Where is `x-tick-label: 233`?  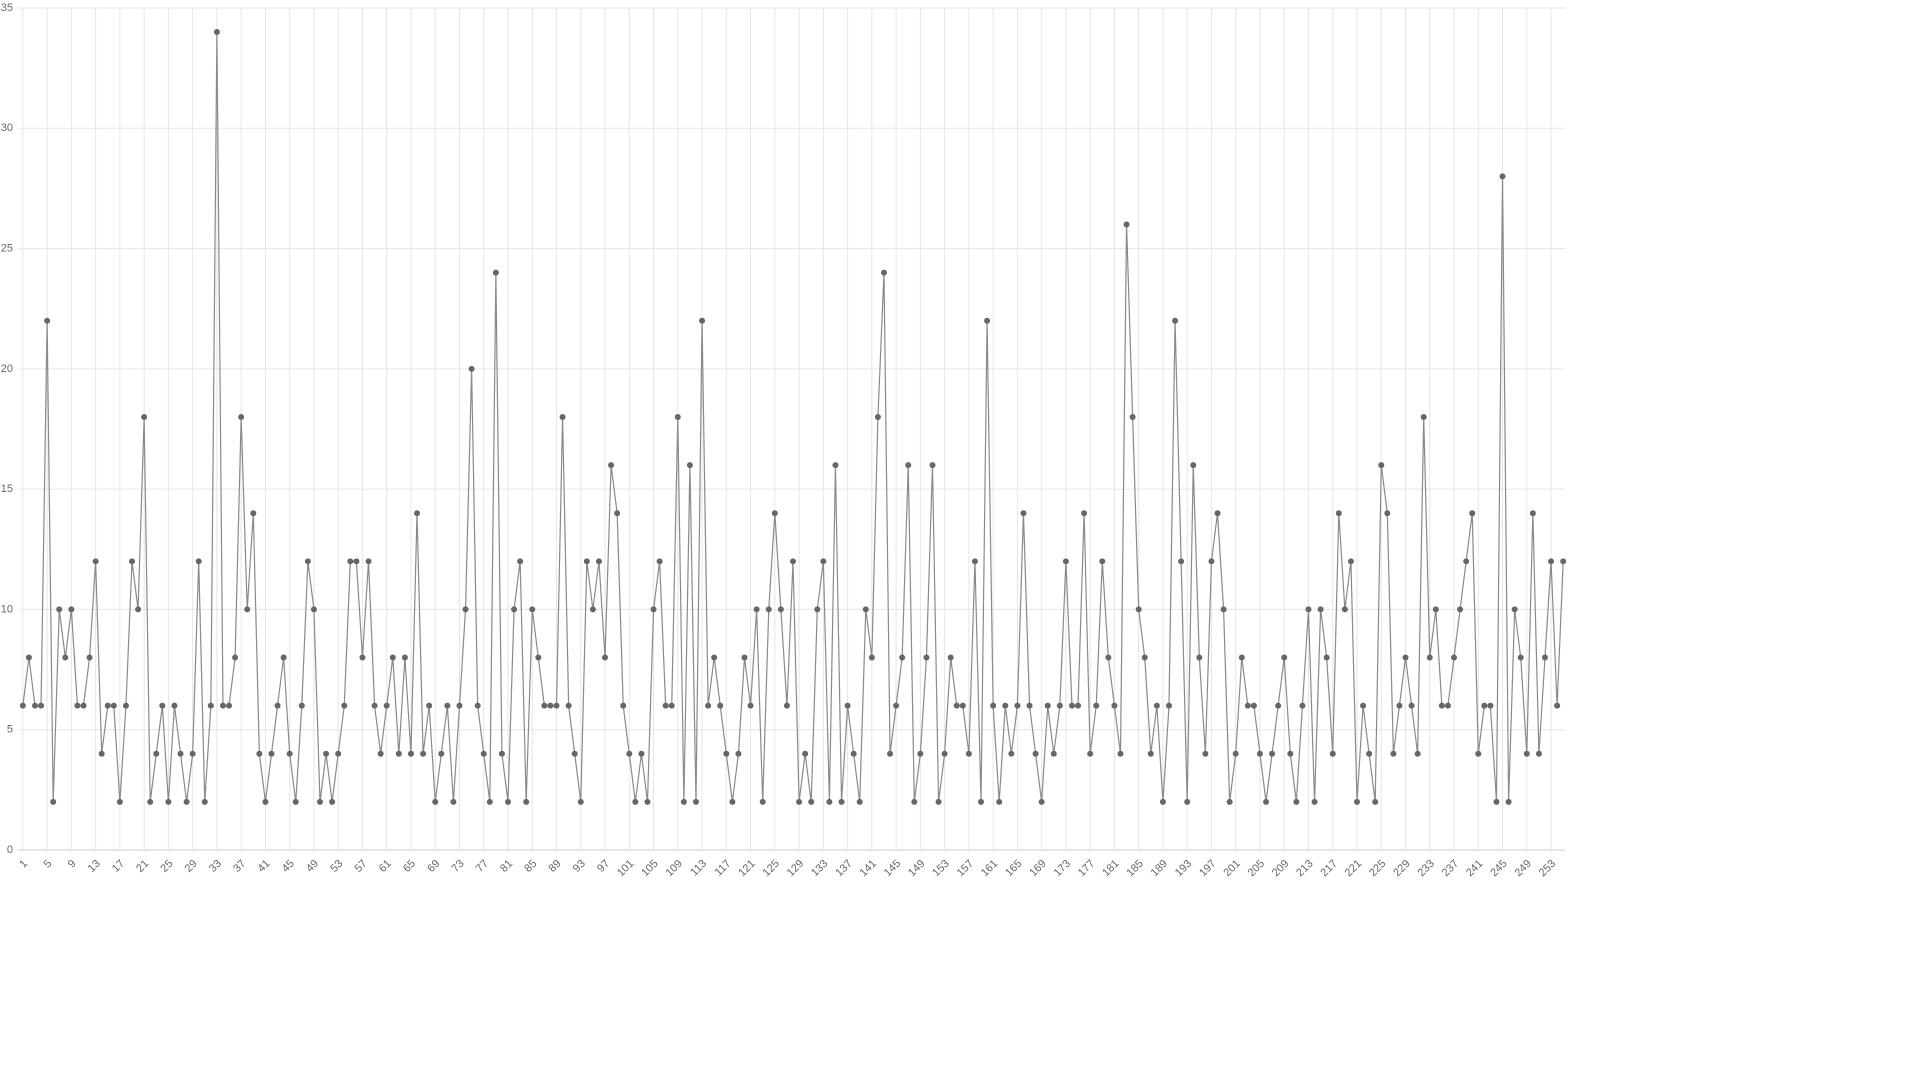 x-tick-label: 233 is located at coordinates (1425, 868).